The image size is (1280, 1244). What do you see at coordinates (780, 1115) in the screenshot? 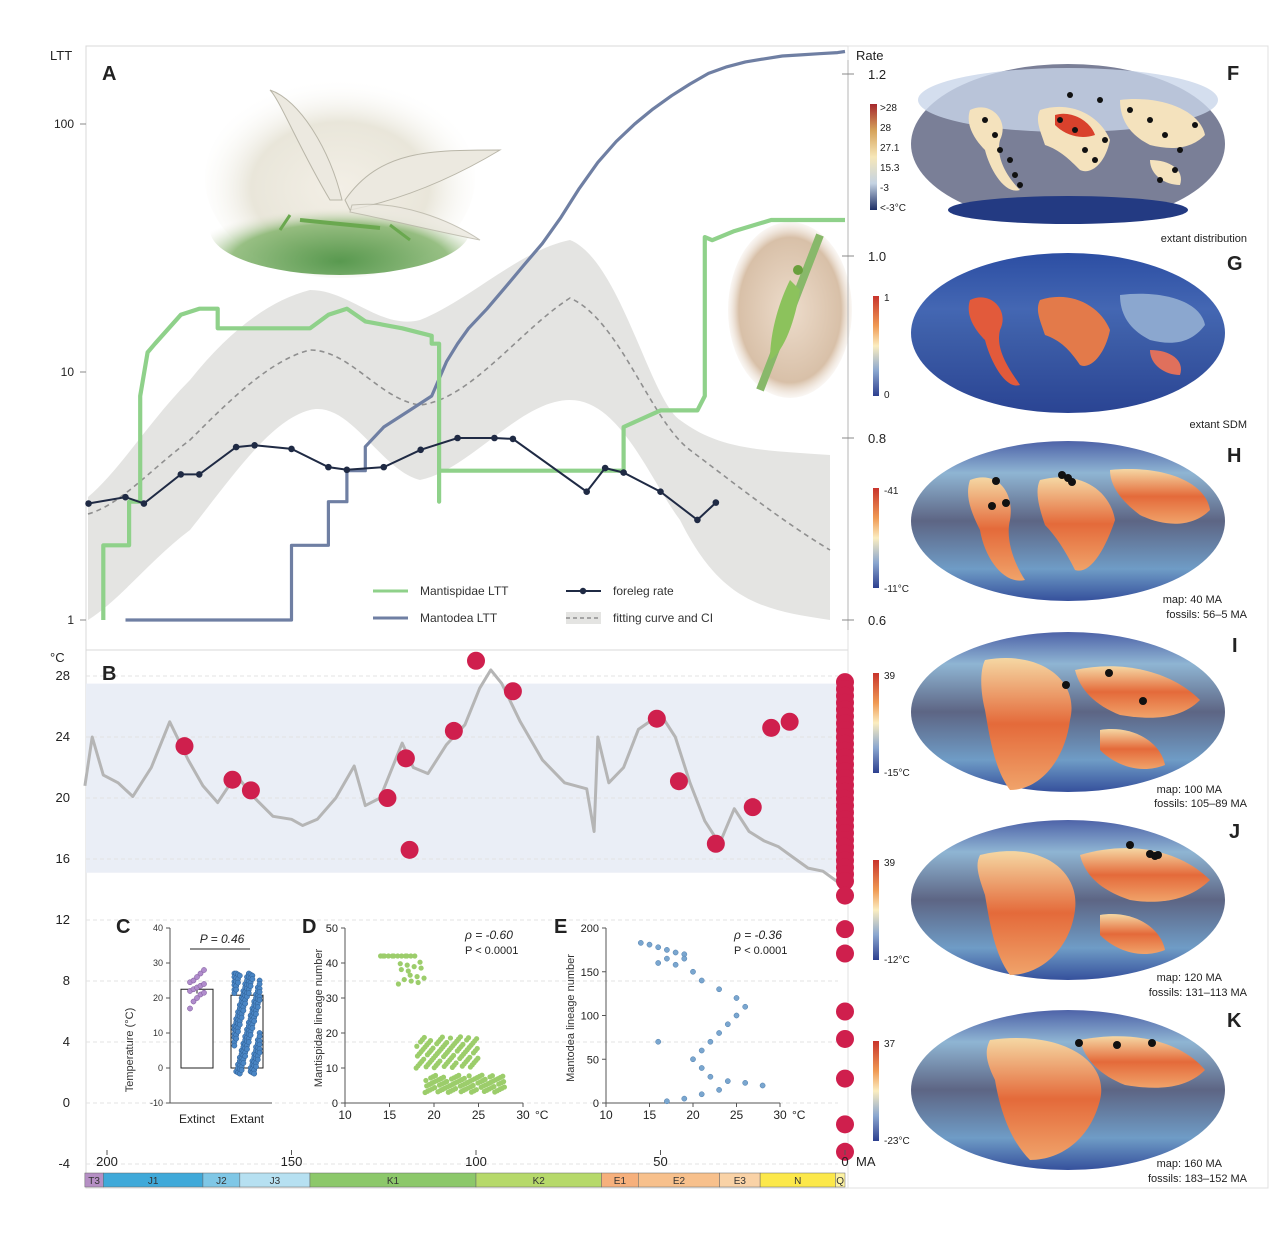
I see `e-xtick-label: 30` at bounding box center [780, 1115].